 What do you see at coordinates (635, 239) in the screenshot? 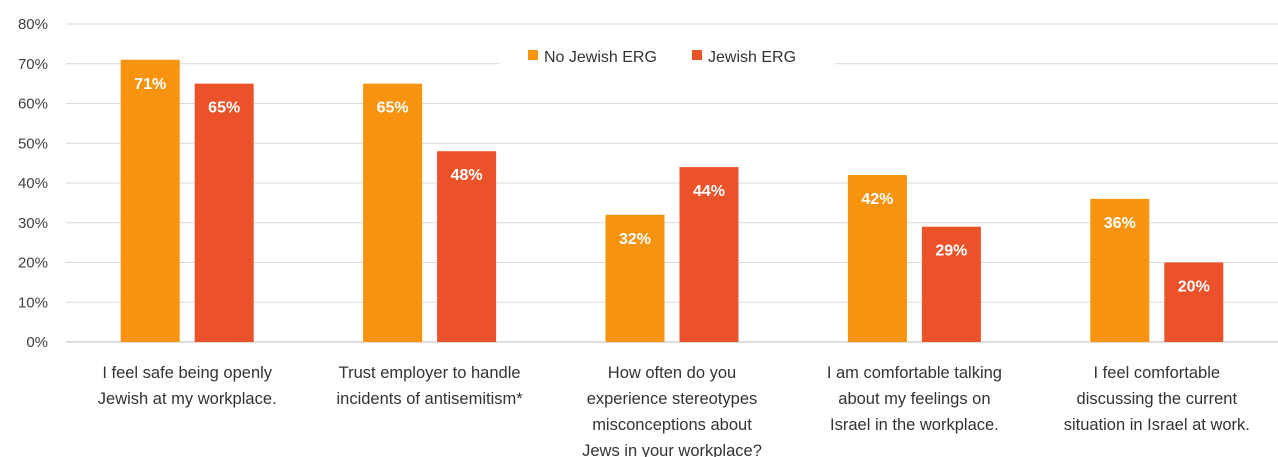
I see `data-label: 32%` at bounding box center [635, 239].